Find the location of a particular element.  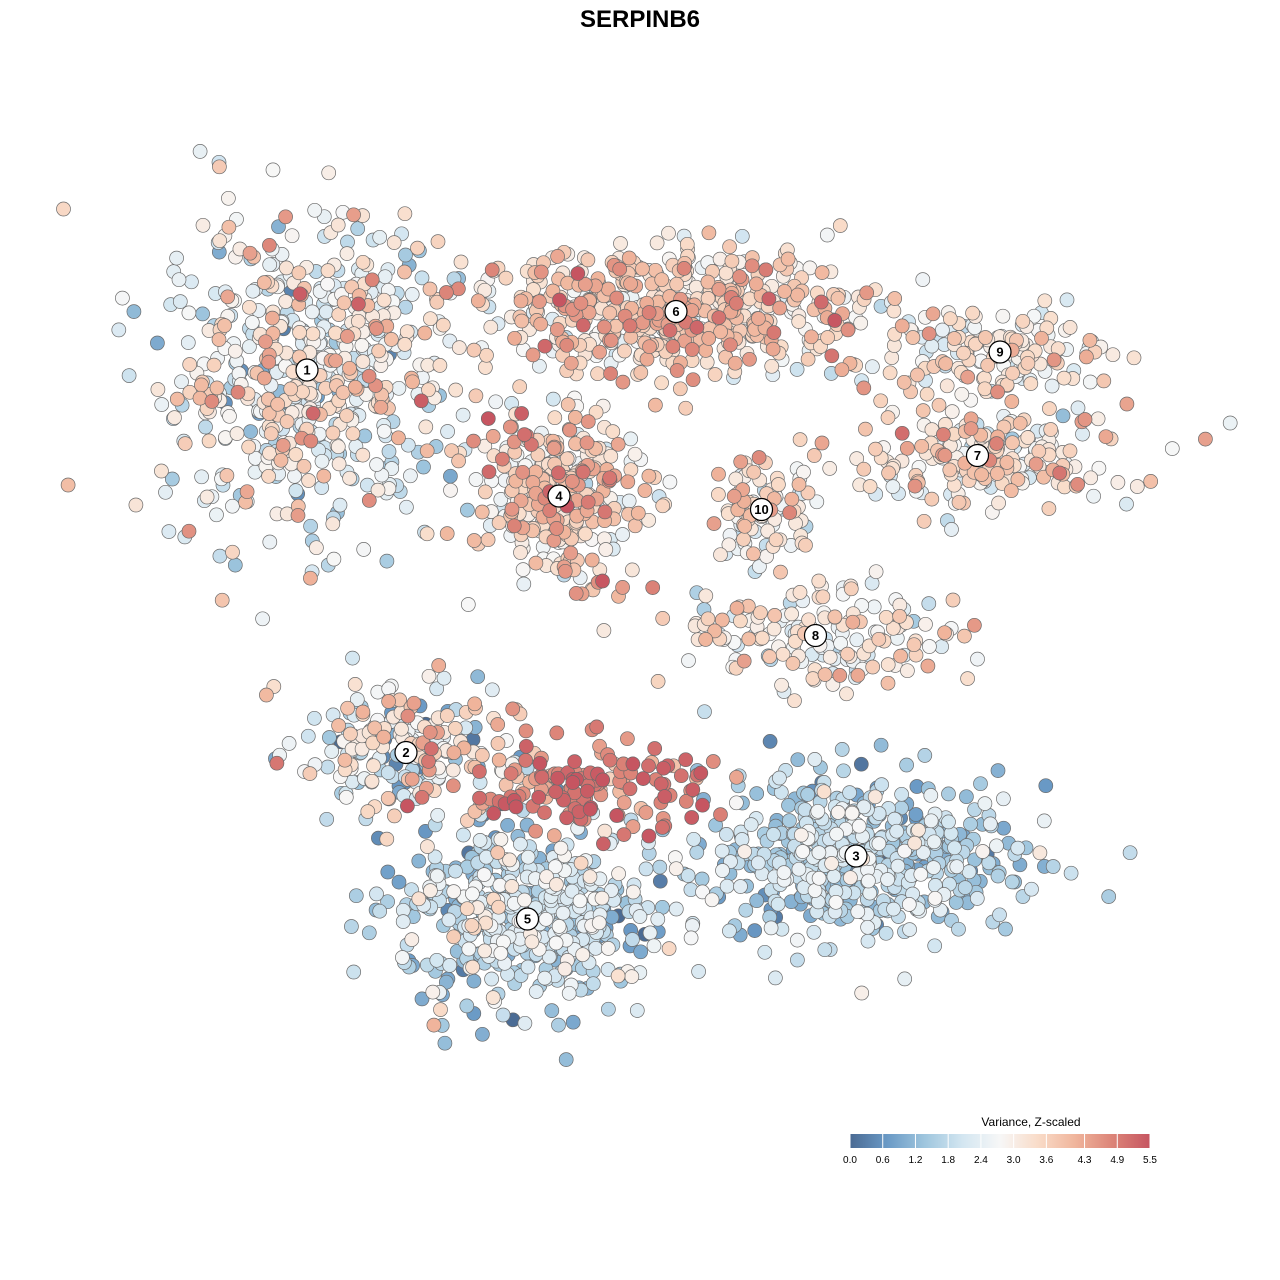

cluster-label-text: 9 is located at coordinates (999, 352).